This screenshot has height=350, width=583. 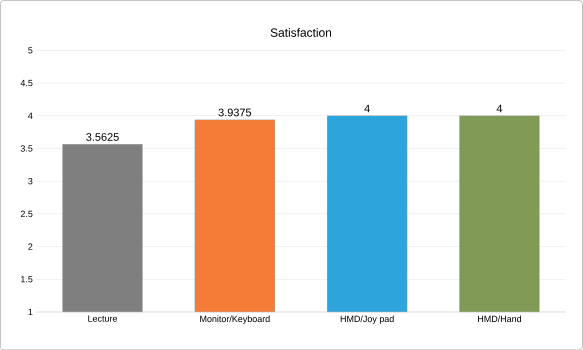 I want to click on x-tick-label: Lecture, so click(x=103, y=318).